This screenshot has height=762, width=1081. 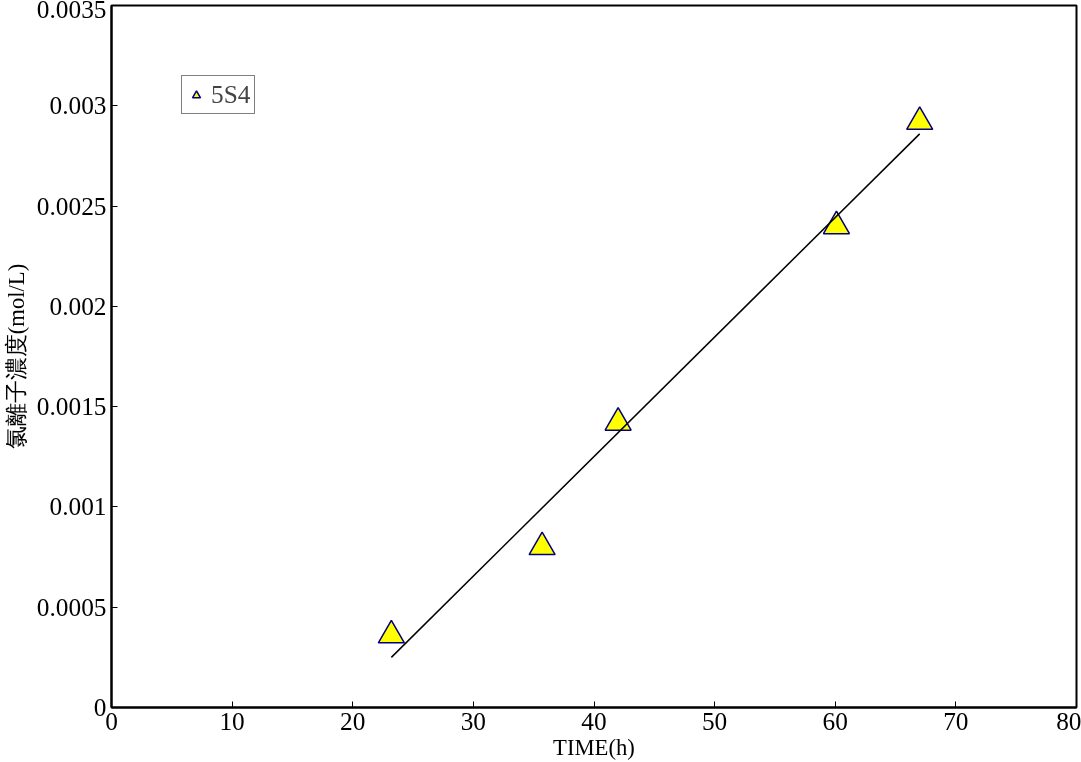 I want to click on x-tick-label: 70, so click(x=956, y=720).